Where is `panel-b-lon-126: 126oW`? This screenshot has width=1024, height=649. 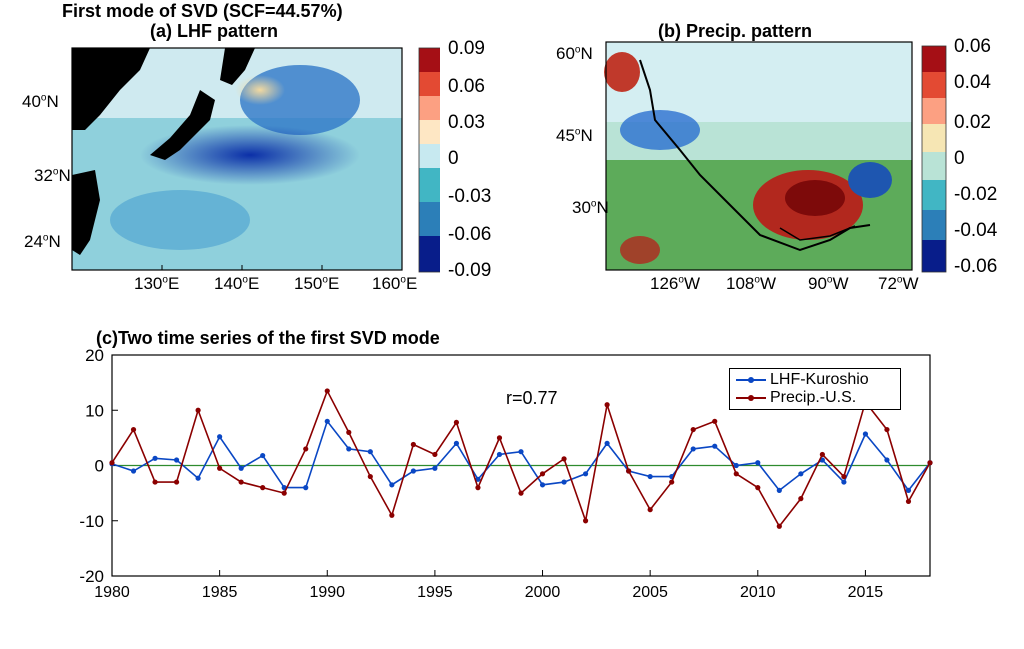
panel-b-lon-126: 126oW is located at coordinates (675, 283).